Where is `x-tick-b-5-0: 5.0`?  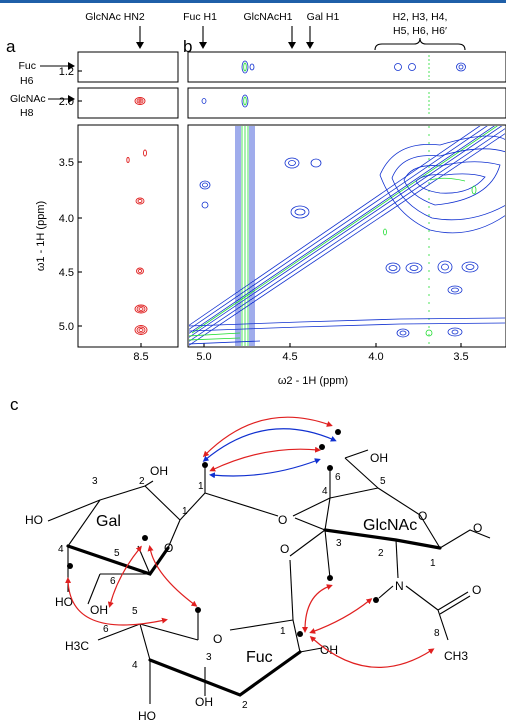 x-tick-b-5-0: 5.0 is located at coordinates (203, 357).